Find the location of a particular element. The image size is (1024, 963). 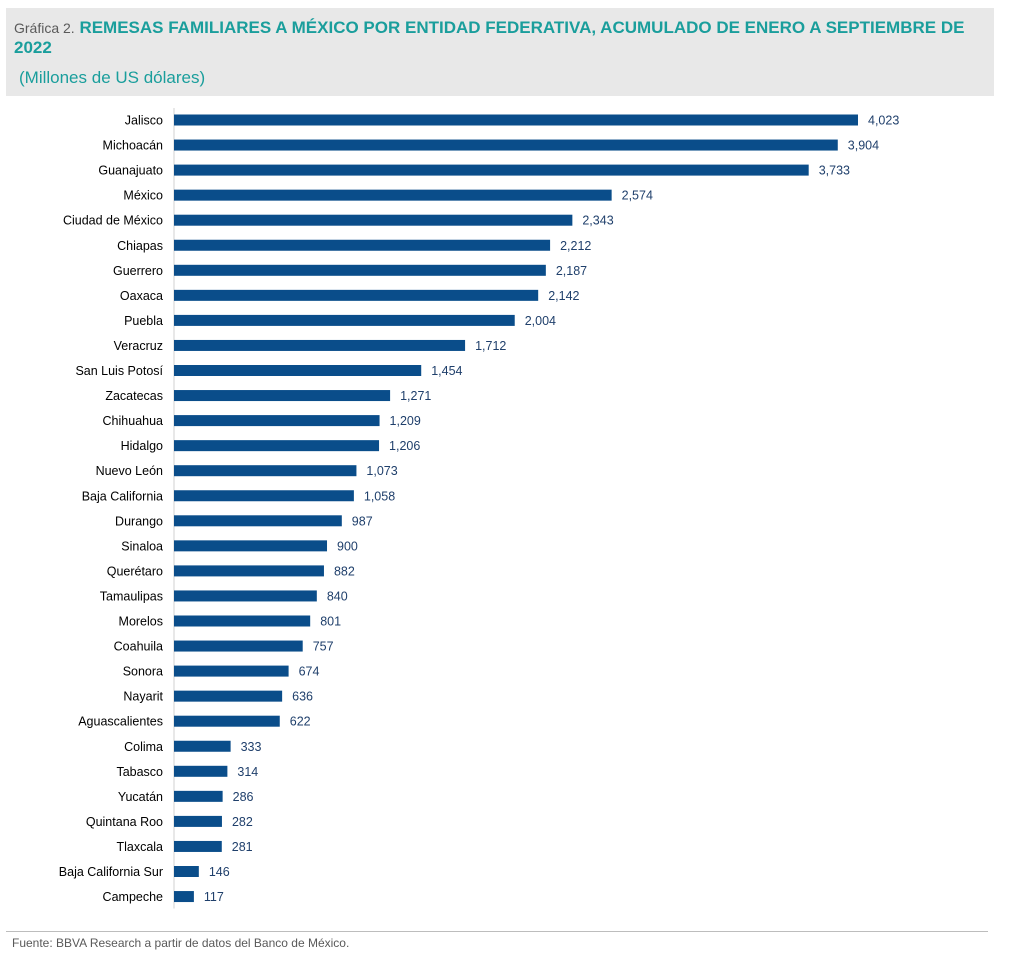

category-label: Morelos is located at coordinates (141, 622).